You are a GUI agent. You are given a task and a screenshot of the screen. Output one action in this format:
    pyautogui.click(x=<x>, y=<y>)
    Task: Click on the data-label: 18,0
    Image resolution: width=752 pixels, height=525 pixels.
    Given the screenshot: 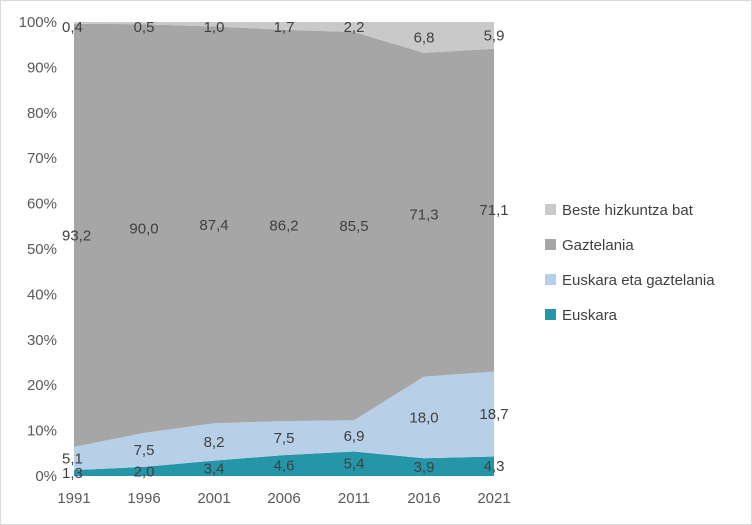 What is the action you would take?
    pyautogui.click(x=423, y=417)
    